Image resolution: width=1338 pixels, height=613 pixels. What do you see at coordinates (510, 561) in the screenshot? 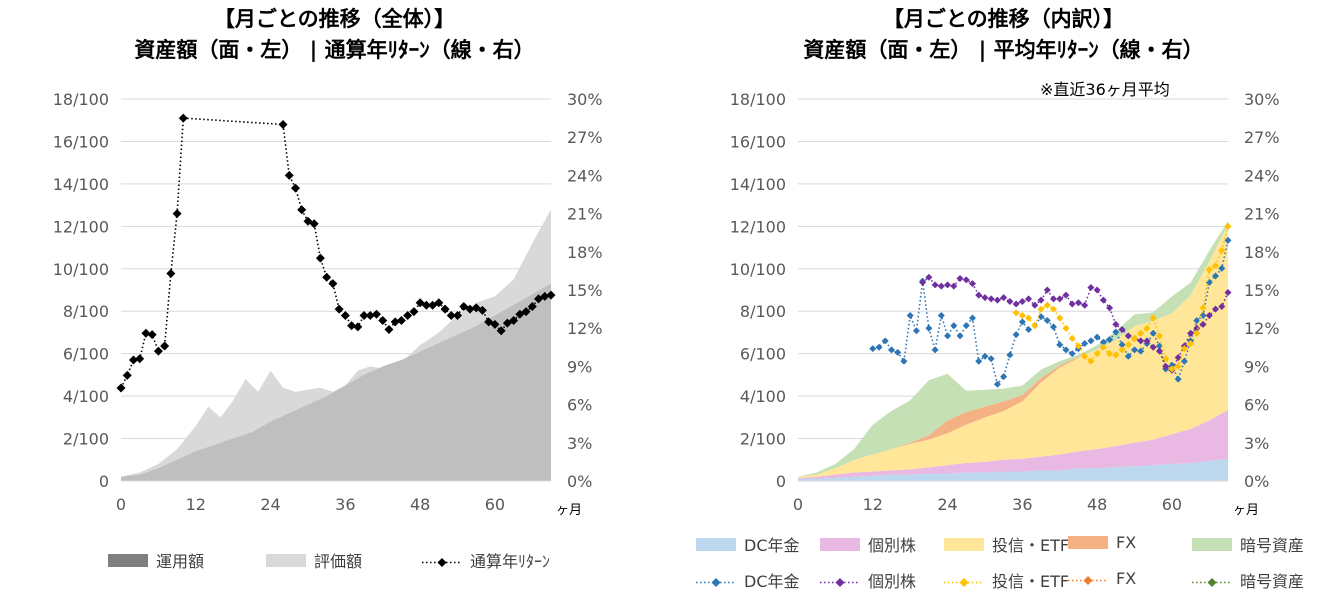
I see `left-legend-item-label: 通算年ﾘﾀｰﾝ` at bounding box center [510, 561].